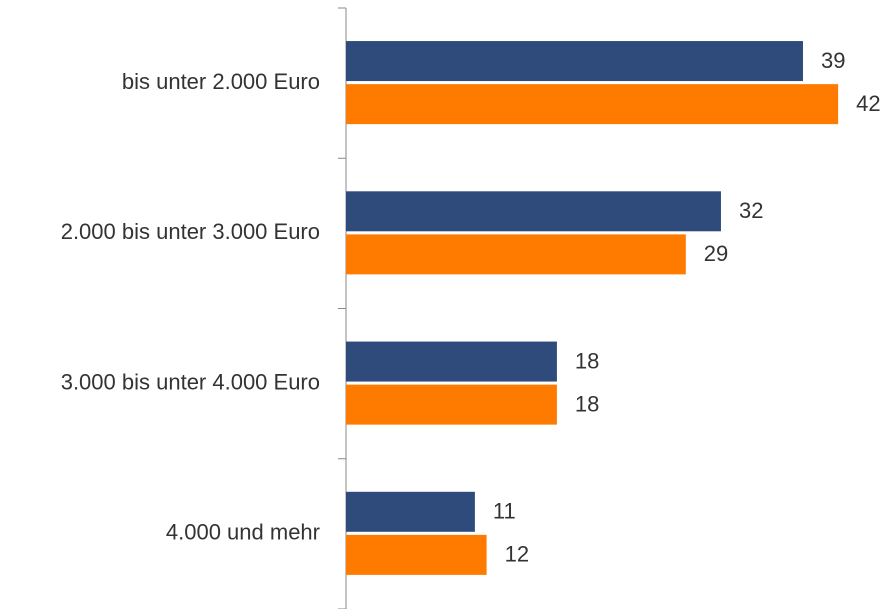 This screenshot has height=609, width=889. Describe the element at coordinates (190, 231) in the screenshot. I see `category-label: 2.000 bis unter 3.000 Euro` at that location.